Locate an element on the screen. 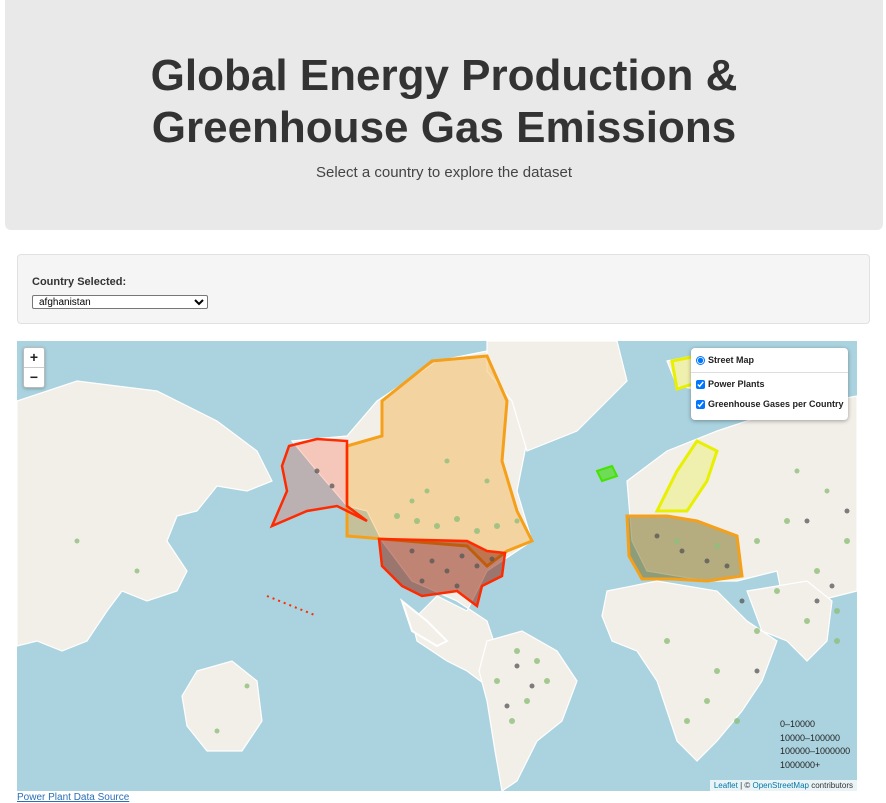 Image resolution: width=886 pixels, height=803 pixels. street-map-label: Street Map is located at coordinates (731, 360).